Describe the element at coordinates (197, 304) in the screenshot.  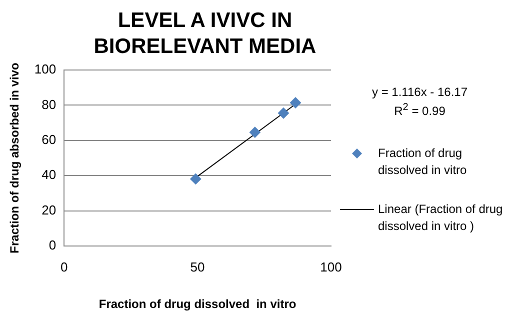
I see `x-axis-title: Fraction of drug dissolved in vitro` at that location.